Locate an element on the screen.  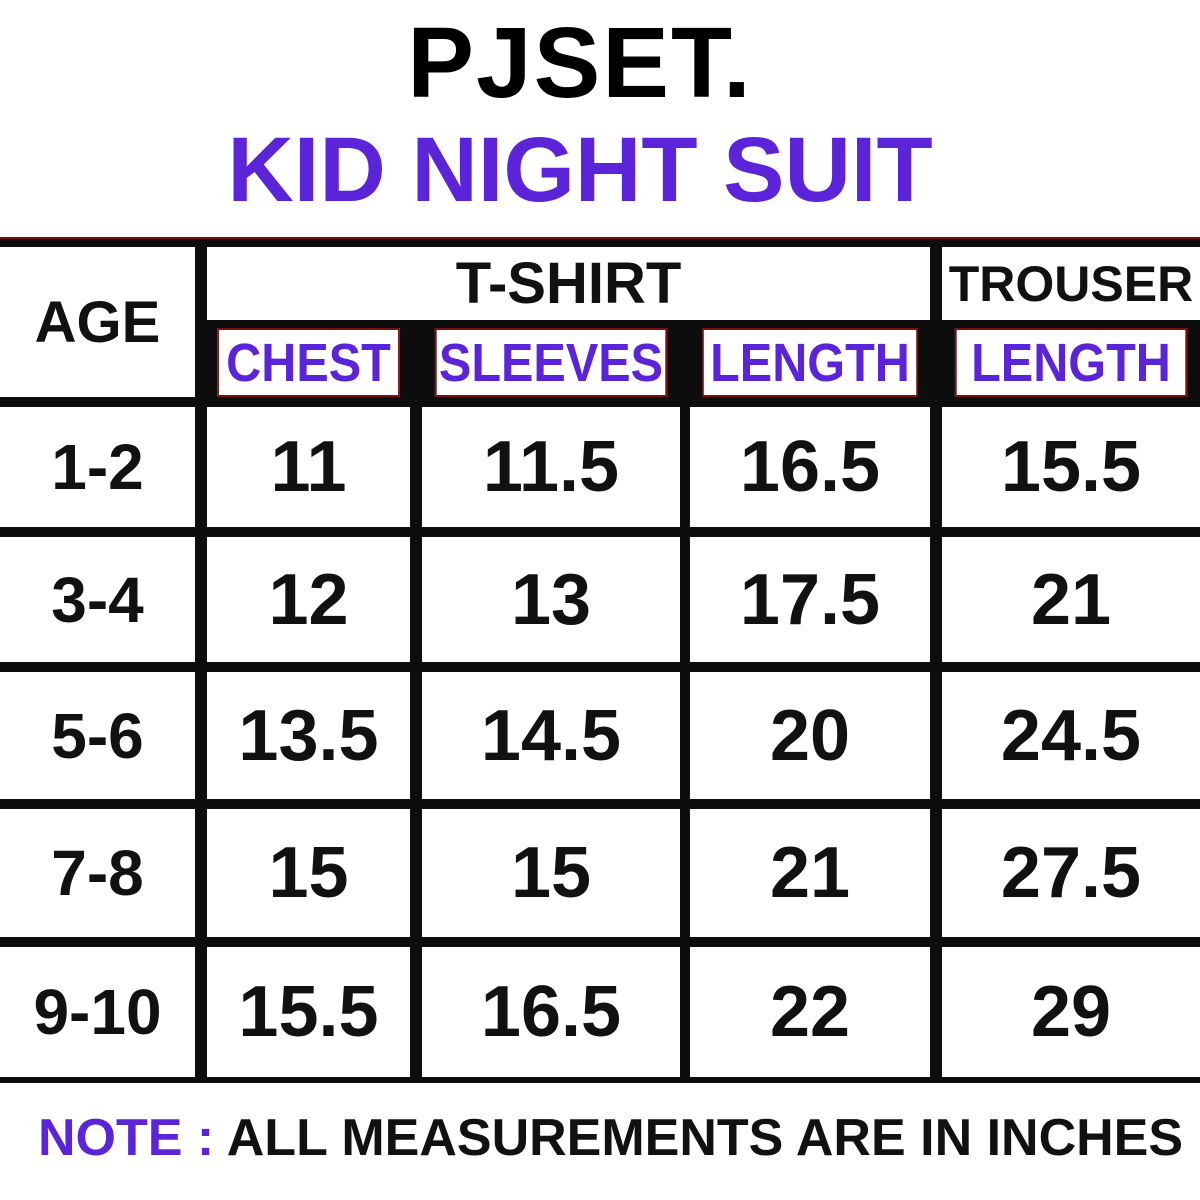
trouser-length-cell: 29 is located at coordinates (1071, 1012).